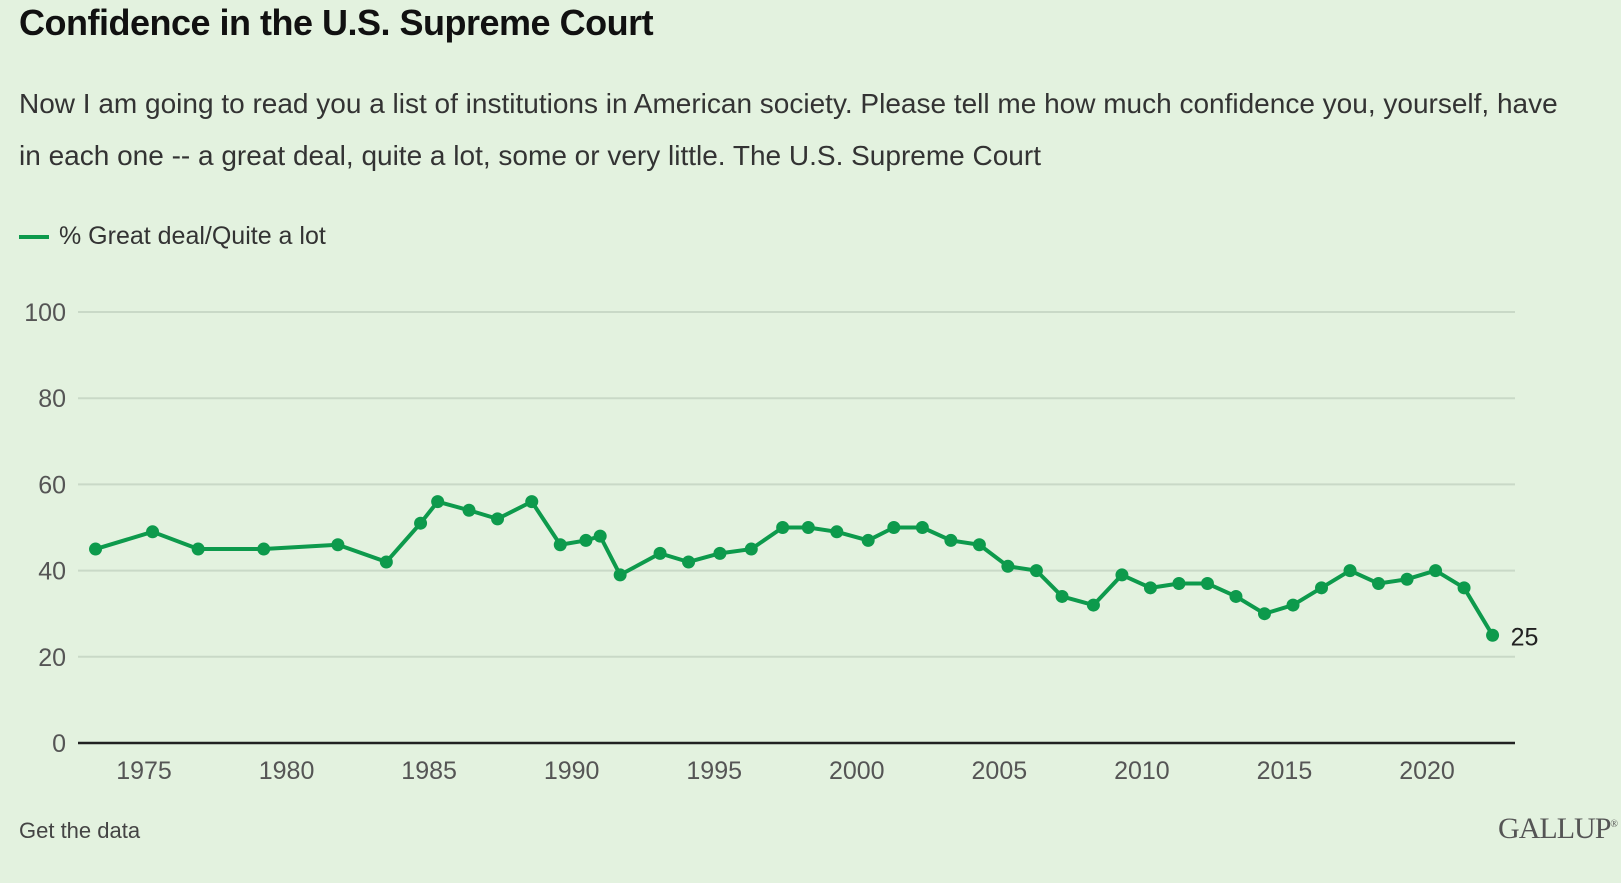 The width and height of the screenshot is (1621, 883). I want to click on get-the-data-link: Get the data, so click(80, 830).